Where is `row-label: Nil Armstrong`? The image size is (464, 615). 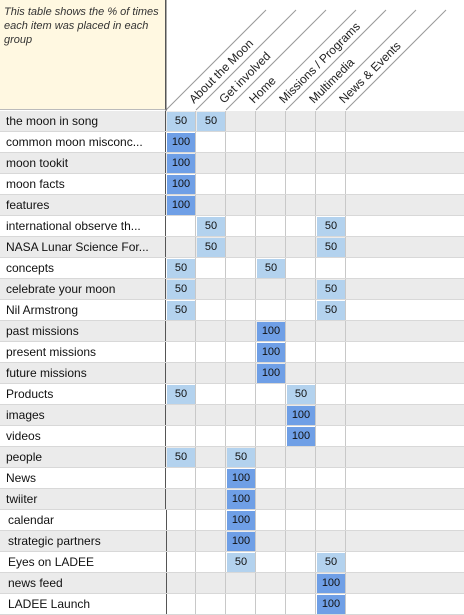 row-label: Nil Armstrong is located at coordinates (42, 310).